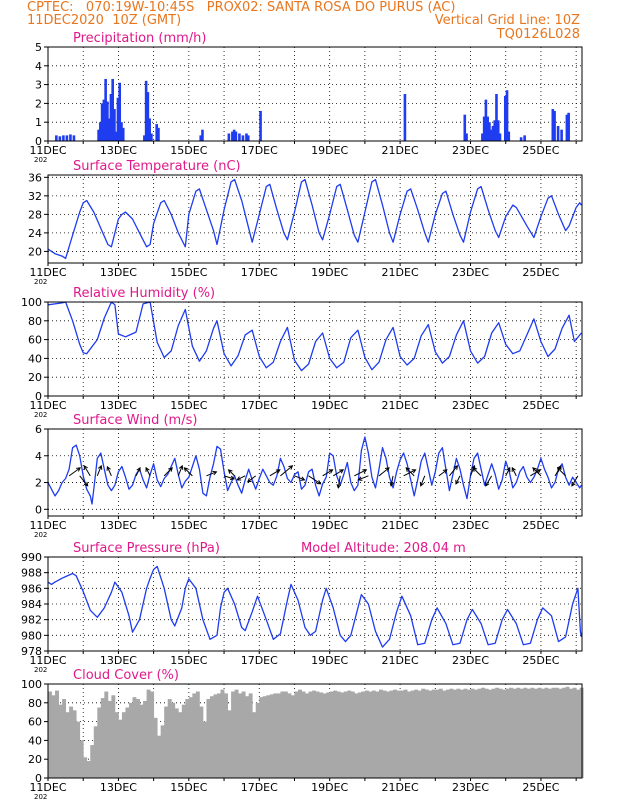 This screenshot has width=618, height=800. Describe the element at coordinates (31, 557) in the screenshot. I see `y-tick-label: 990` at that location.